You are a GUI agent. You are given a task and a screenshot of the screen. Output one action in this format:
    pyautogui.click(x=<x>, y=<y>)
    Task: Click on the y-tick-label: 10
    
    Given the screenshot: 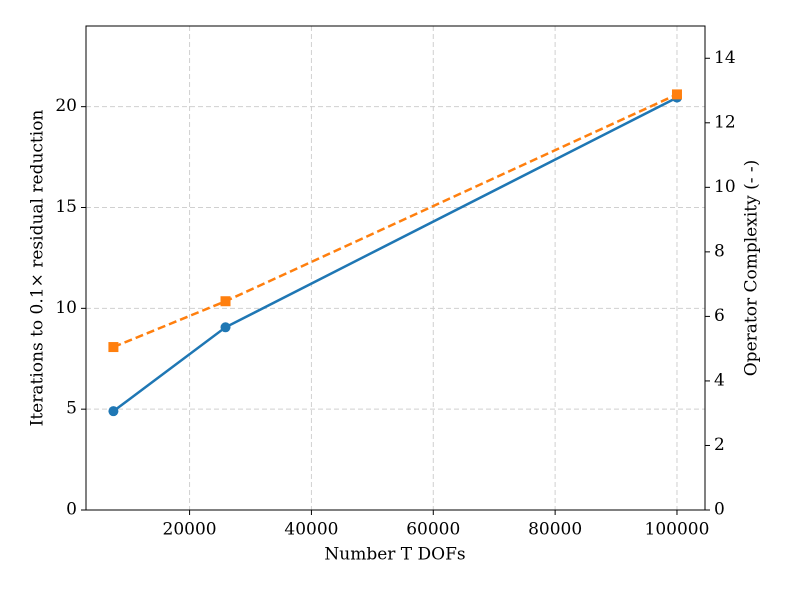 What is the action you would take?
    pyautogui.click(x=66, y=308)
    